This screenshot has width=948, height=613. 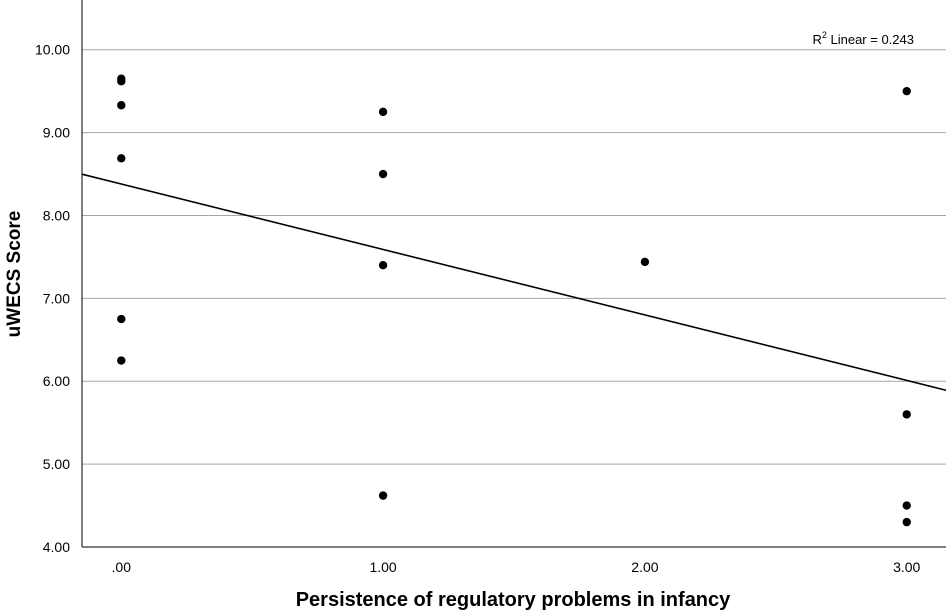 What do you see at coordinates (56, 381) in the screenshot?
I see `y-tick-label: 6.00` at bounding box center [56, 381].